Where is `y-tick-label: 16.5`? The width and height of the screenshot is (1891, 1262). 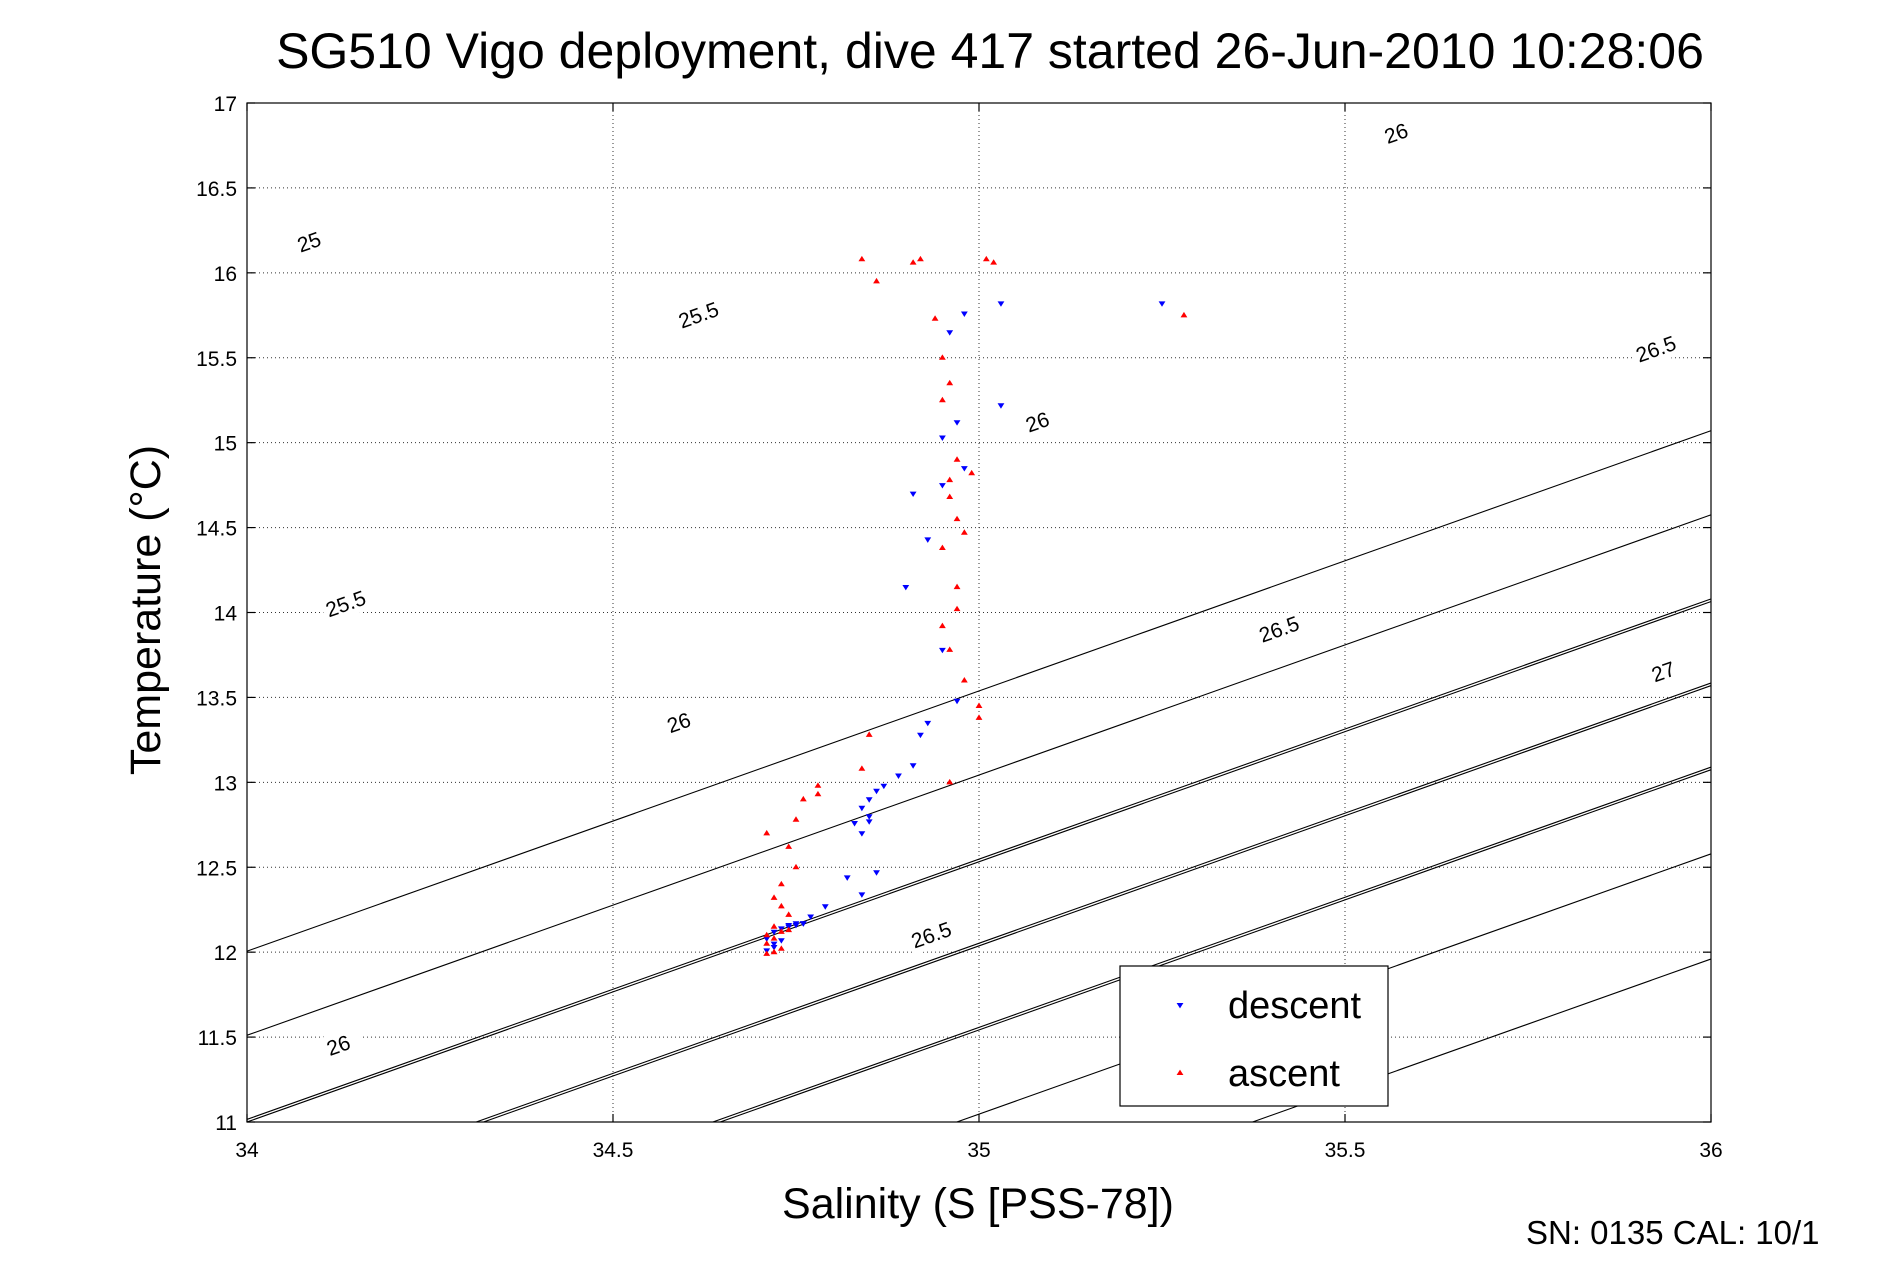 y-tick-label: 16.5 is located at coordinates (216, 189).